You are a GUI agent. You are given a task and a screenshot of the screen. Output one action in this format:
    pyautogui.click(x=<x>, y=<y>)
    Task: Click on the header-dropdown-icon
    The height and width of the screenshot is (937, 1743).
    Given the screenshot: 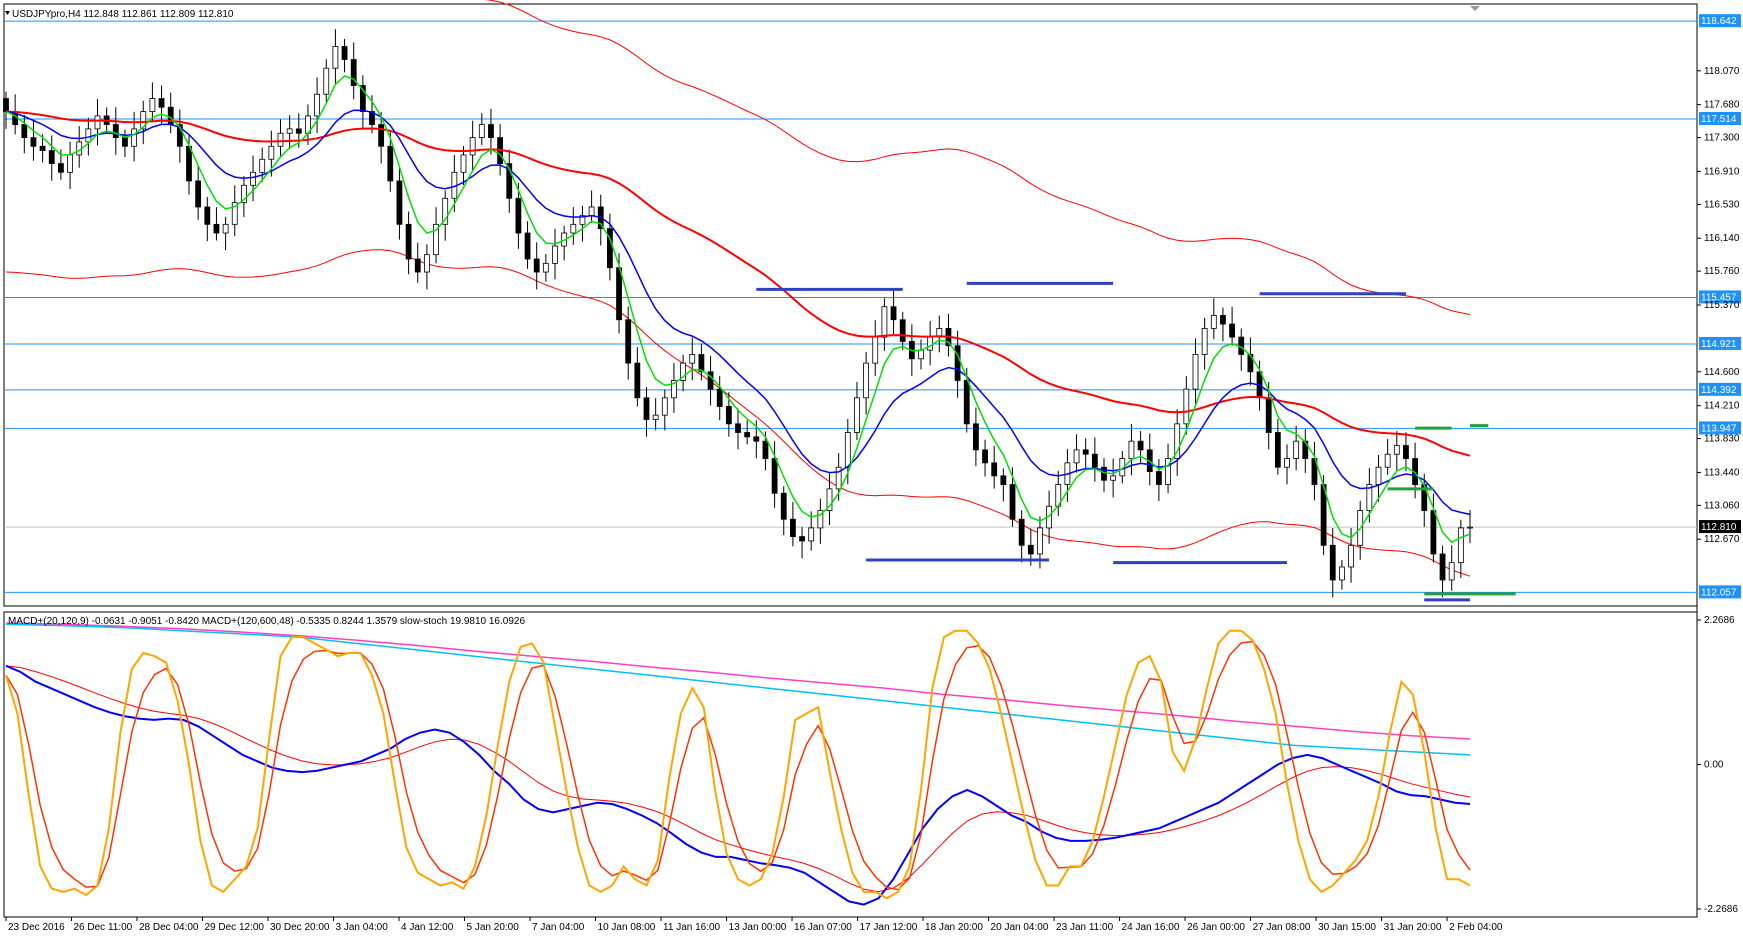 What is the action you would take?
    pyautogui.click(x=7, y=13)
    